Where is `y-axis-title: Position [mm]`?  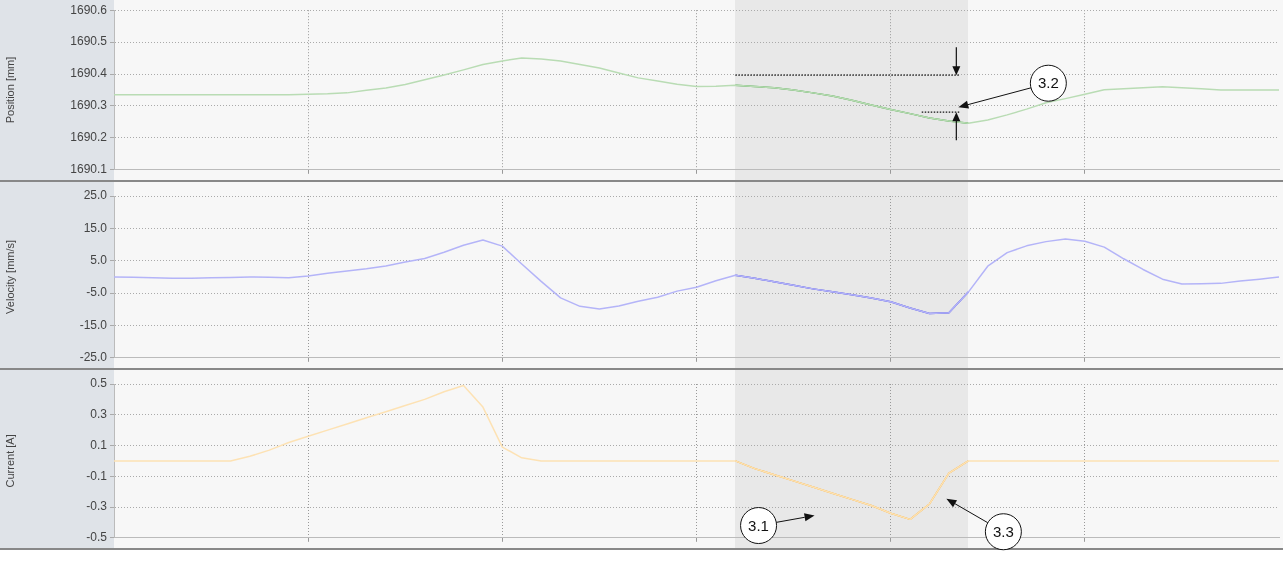
y-axis-title: Position [mm] is located at coordinates (9, 90).